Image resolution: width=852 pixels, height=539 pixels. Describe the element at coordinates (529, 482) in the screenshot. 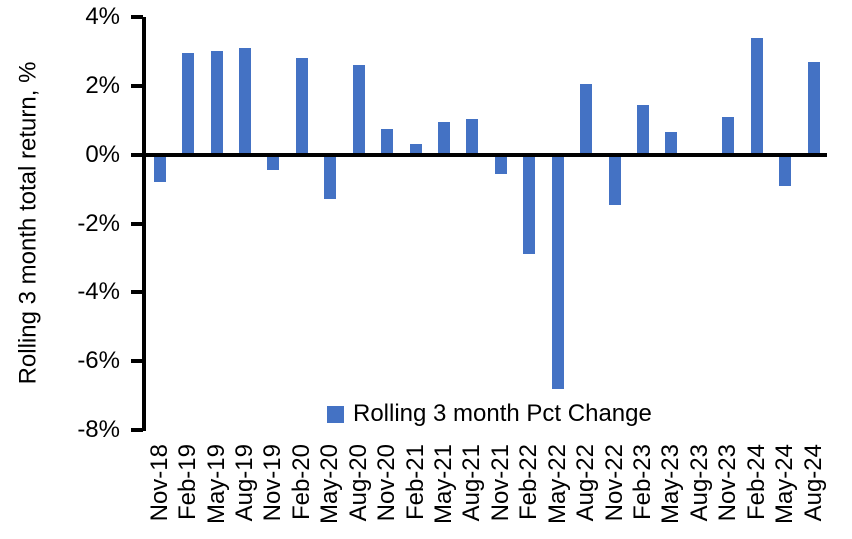

I see `x-tick-label-Feb-22: Feb-22` at that location.